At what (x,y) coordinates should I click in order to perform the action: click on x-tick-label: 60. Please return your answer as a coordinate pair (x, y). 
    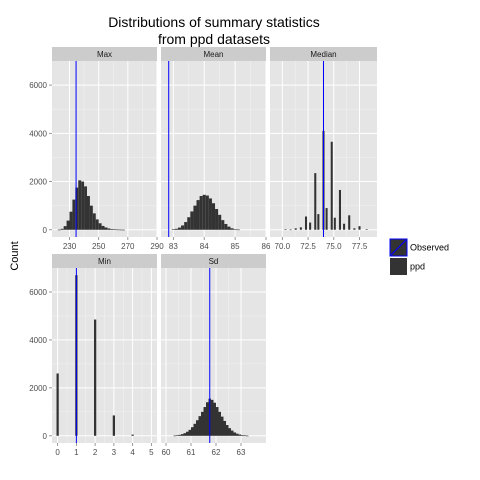
    Looking at the image, I should click on (166, 452).